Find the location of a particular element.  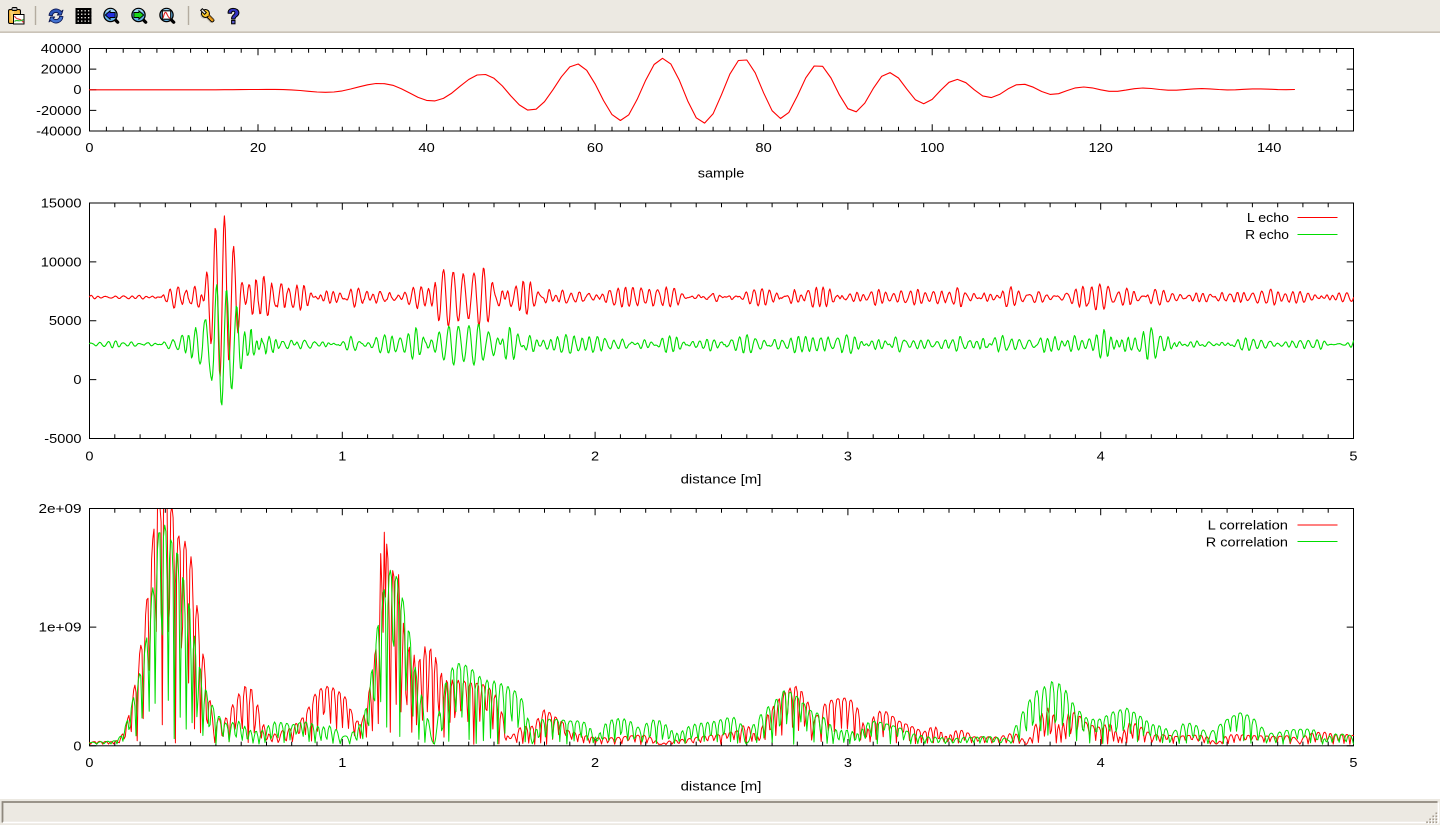

svg-text: 2e+09 is located at coordinates (60, 508).